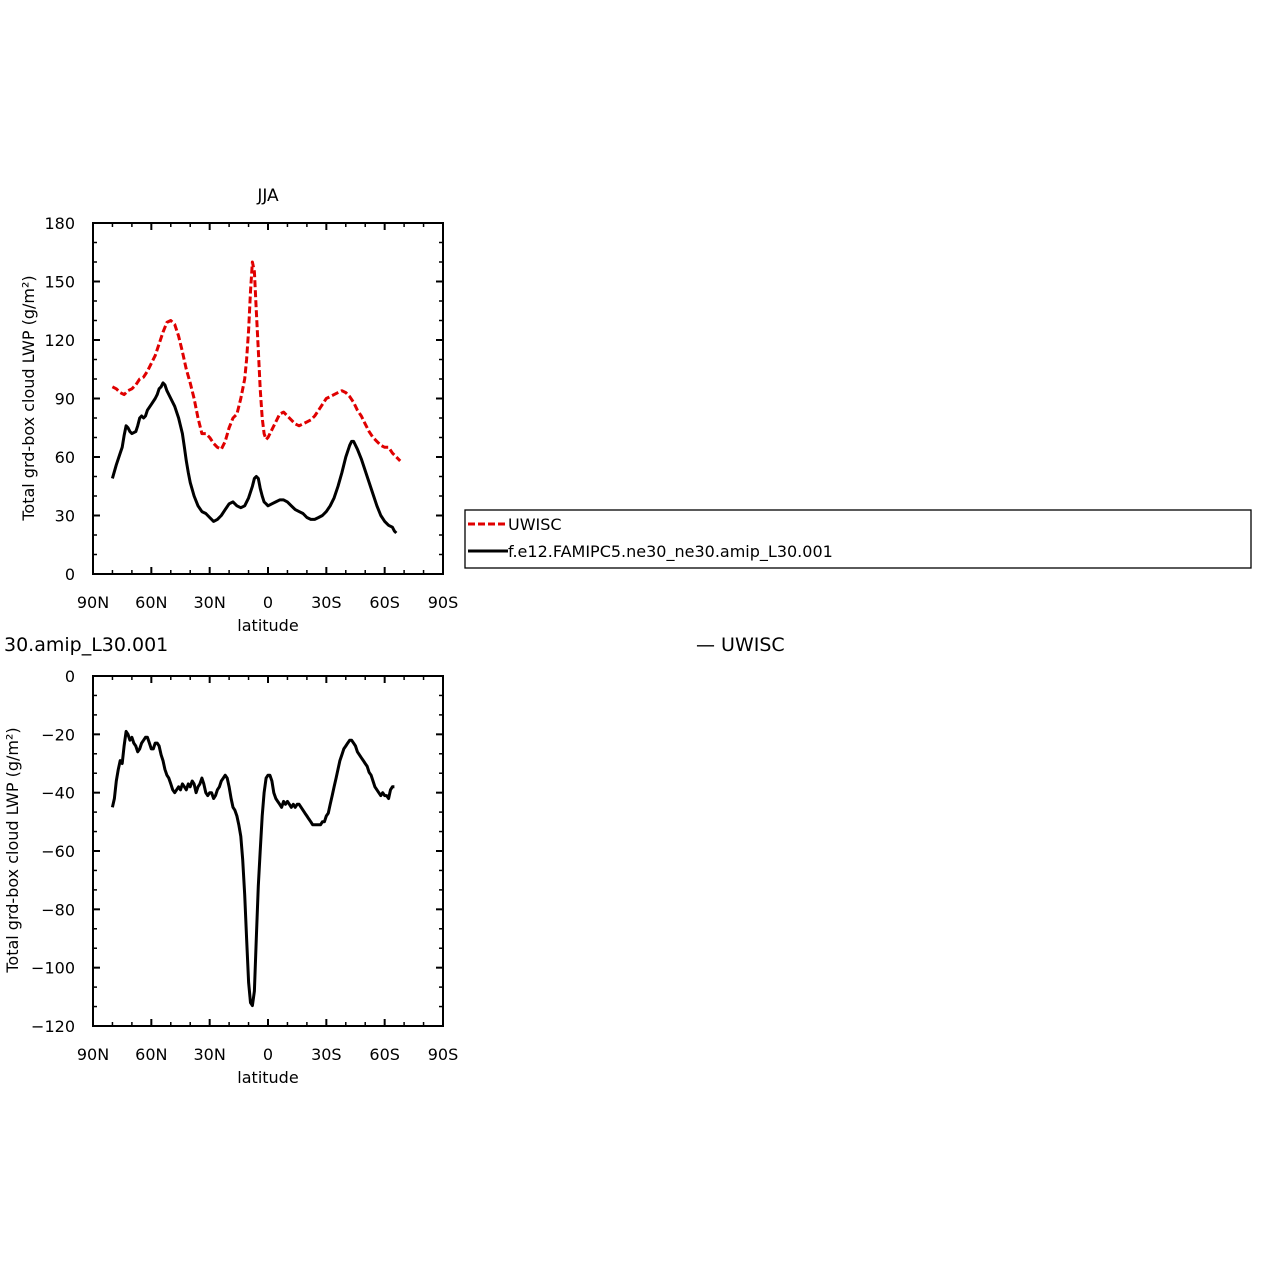 The image size is (1270, 1269). What do you see at coordinates (210, 602) in the screenshot?
I see `top-xtick-label: 30N` at bounding box center [210, 602].